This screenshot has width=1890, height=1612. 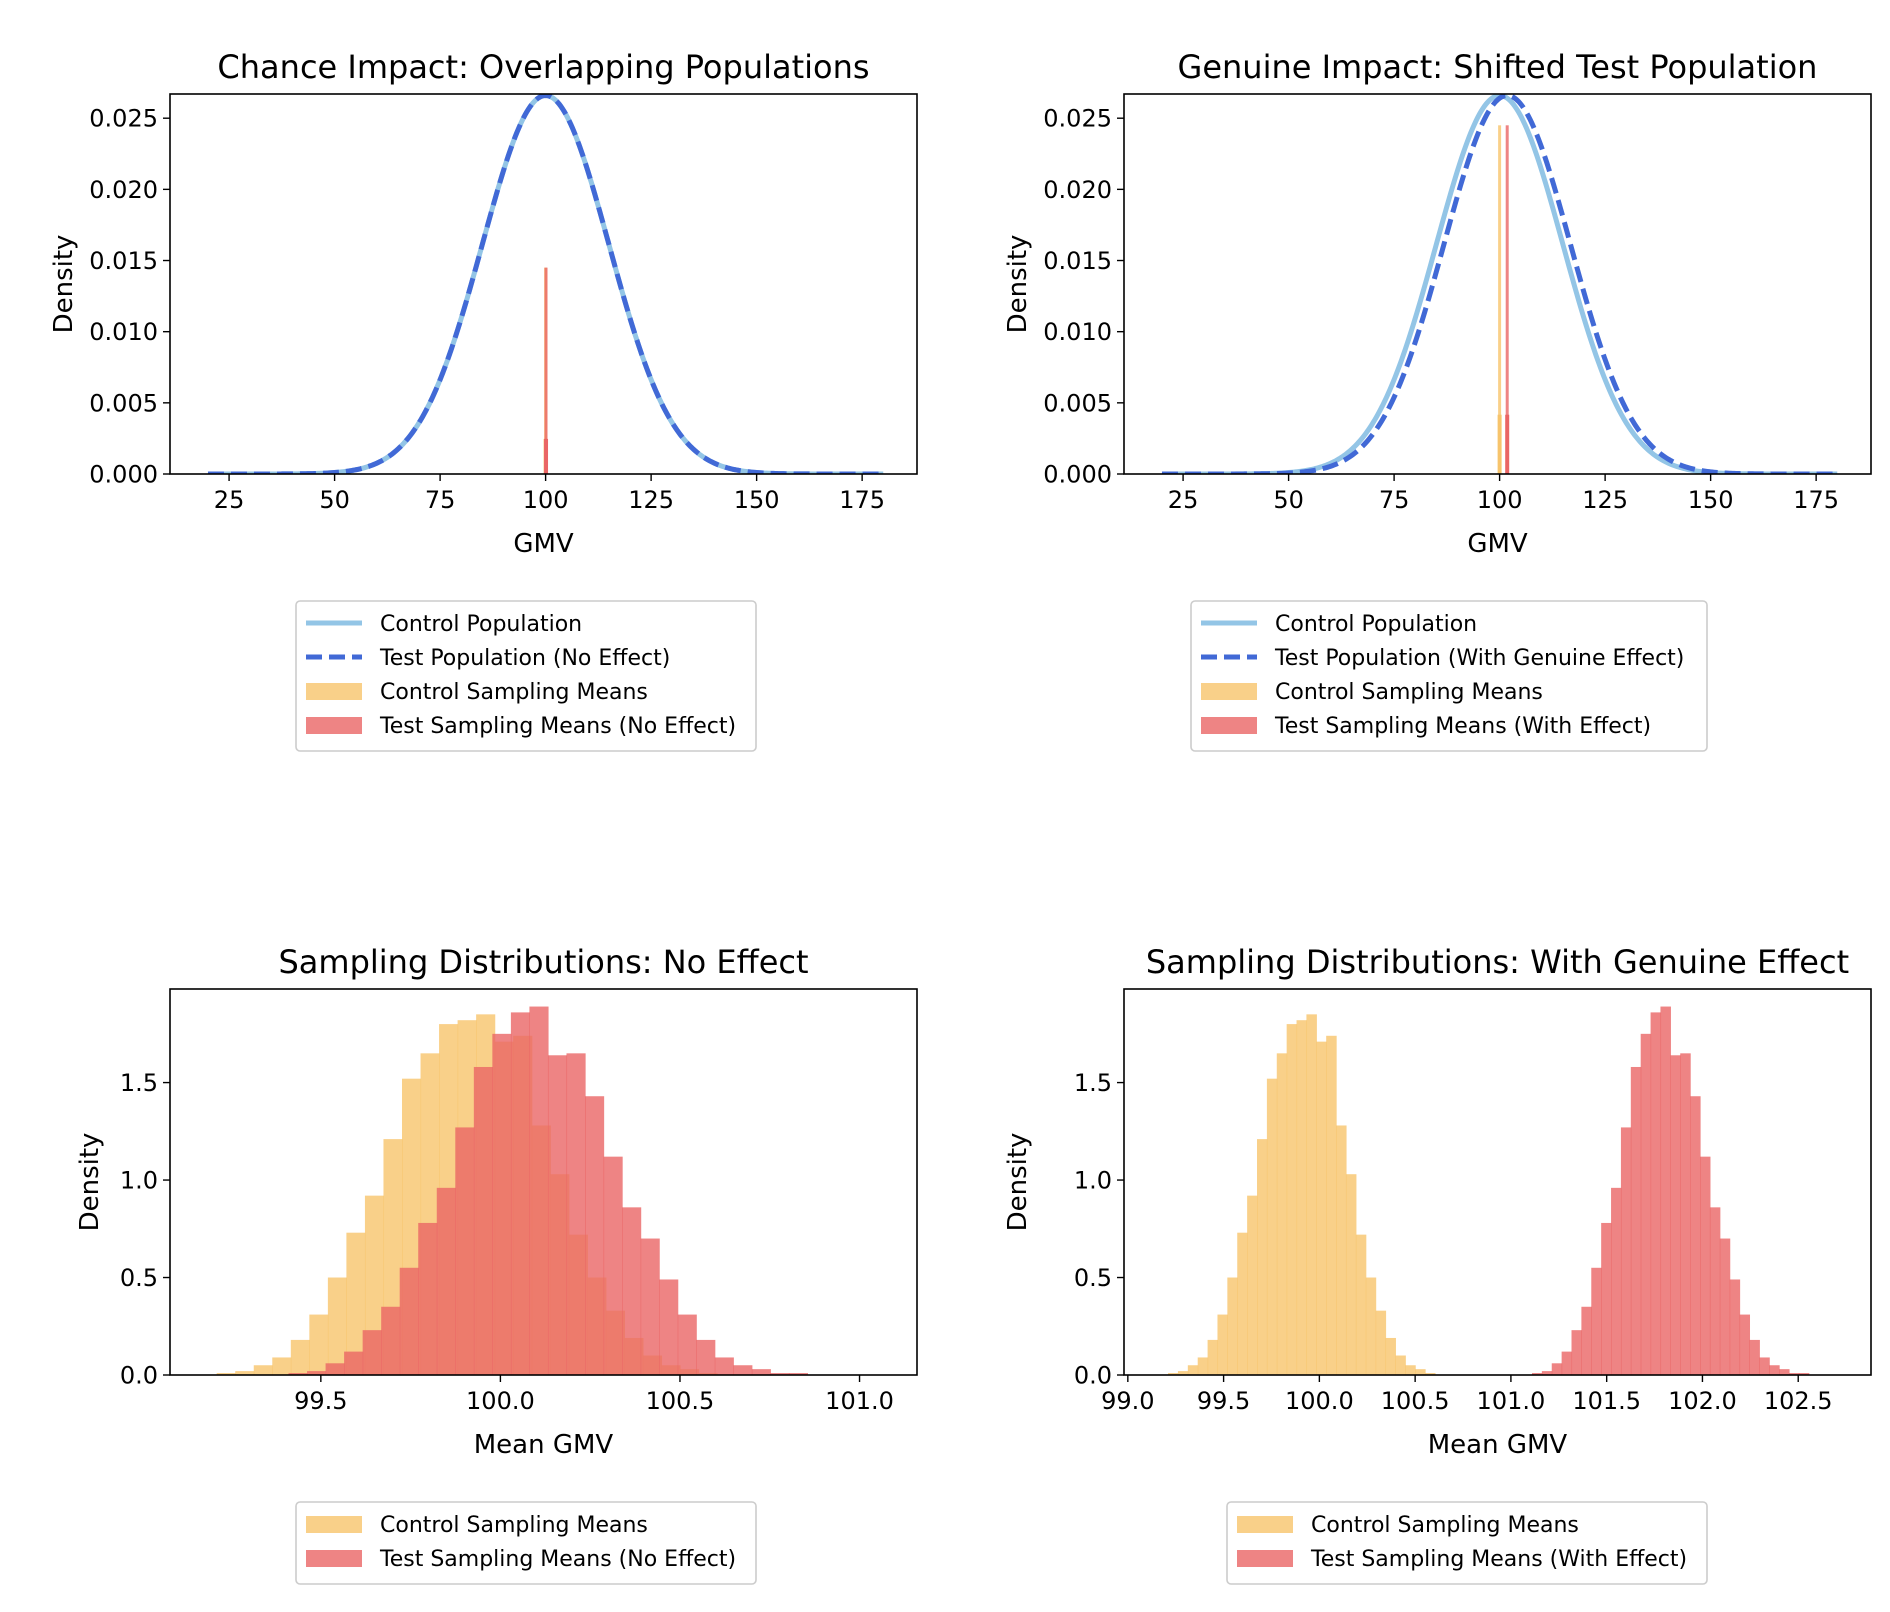 What do you see at coordinates (1288, 500) in the screenshot?
I see `x-tick-label: 50` at bounding box center [1288, 500].